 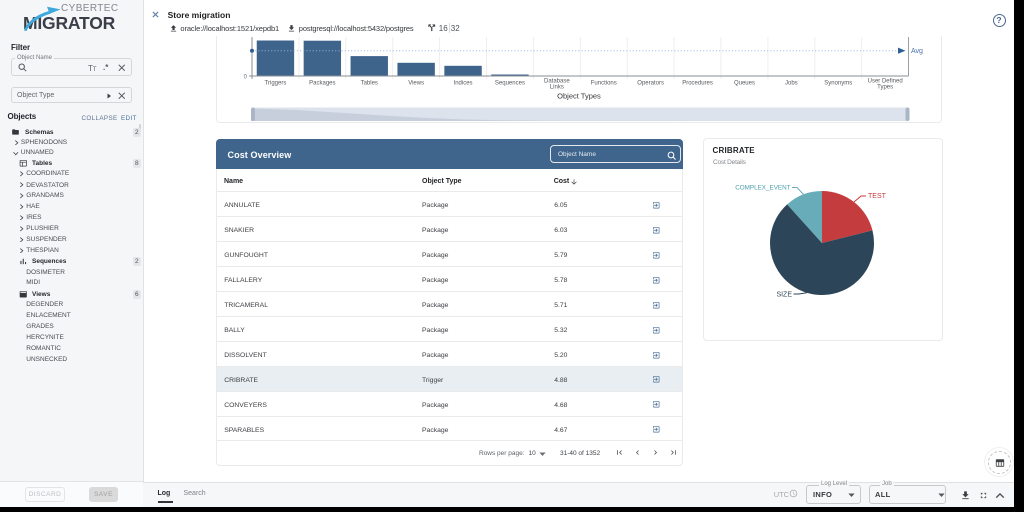 I want to click on svg-text: Jobs, so click(x=791, y=83).